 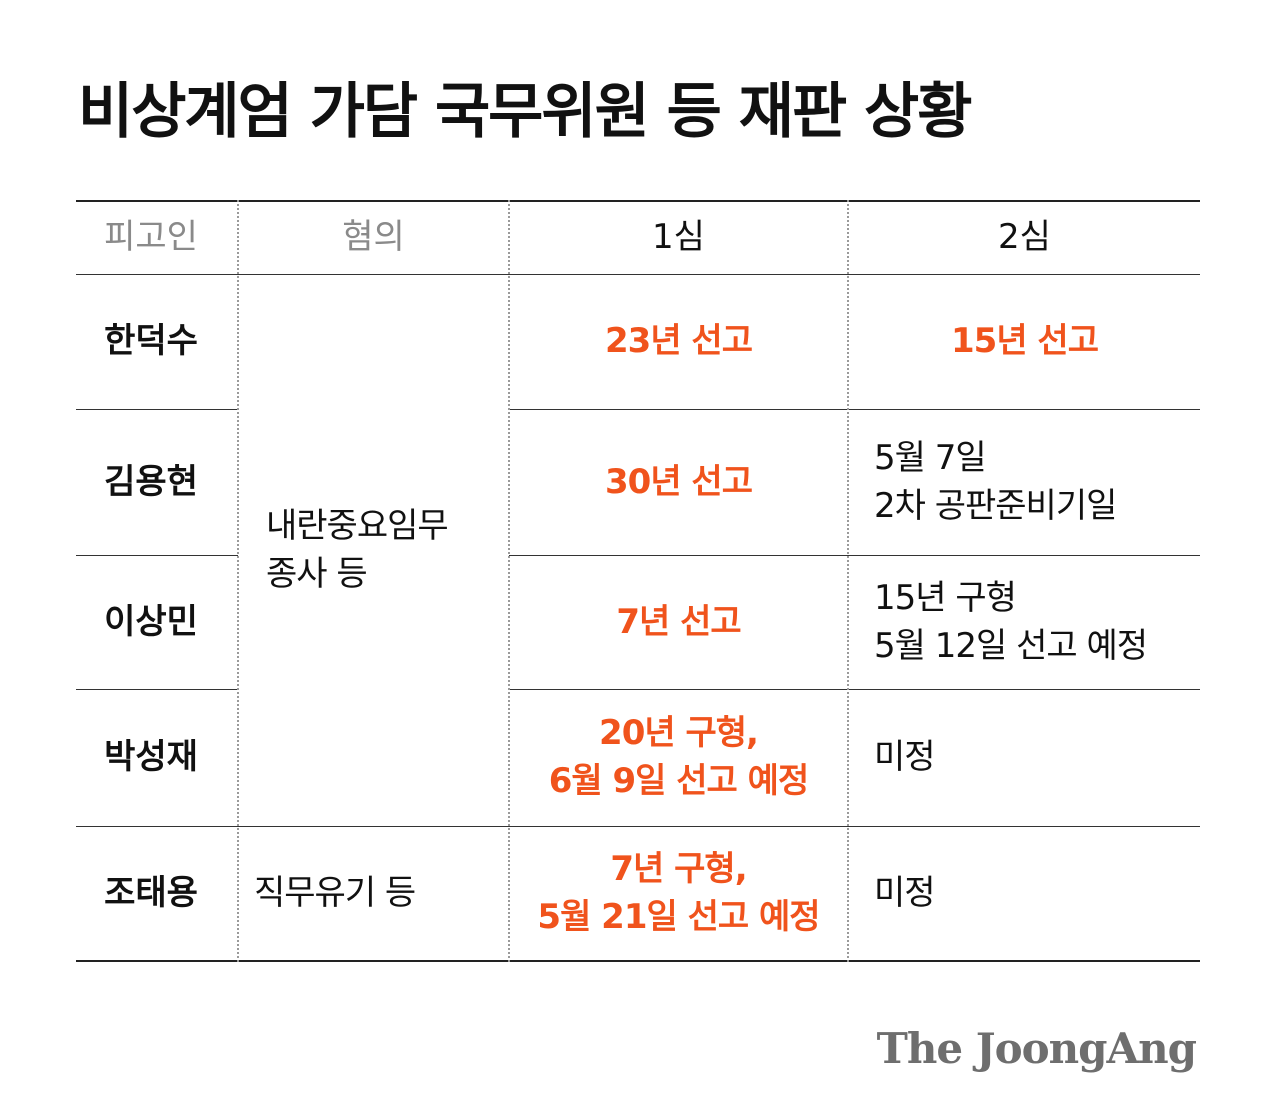 What do you see at coordinates (151, 621) in the screenshot?
I see `defendant-name: 이상민` at bounding box center [151, 621].